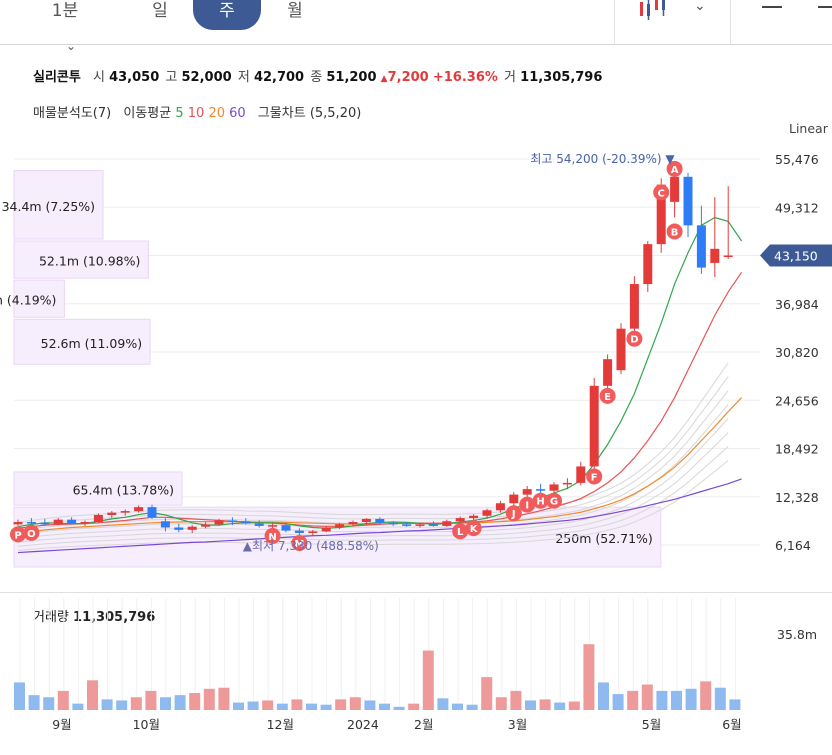 This screenshot has width=832, height=755. What do you see at coordinates (379, 516) in the screenshot?
I see `ma60-line` at bounding box center [379, 516].